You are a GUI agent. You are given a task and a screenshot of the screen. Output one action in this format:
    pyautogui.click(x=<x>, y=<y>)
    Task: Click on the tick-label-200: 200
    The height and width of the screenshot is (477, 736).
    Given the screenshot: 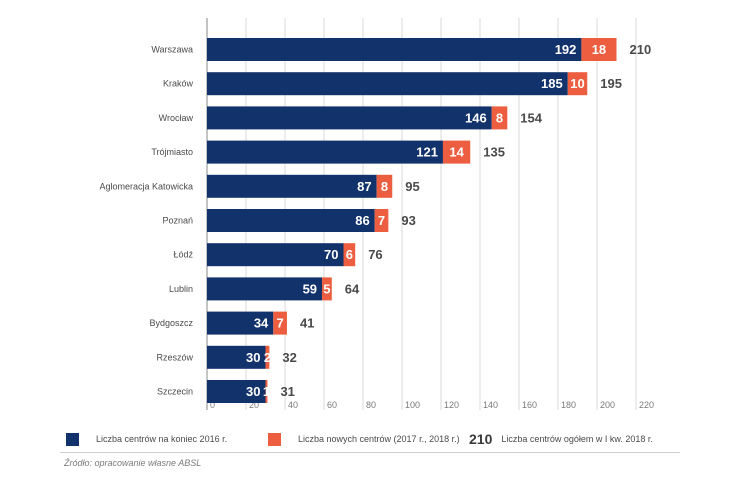 What is the action you would take?
    pyautogui.click(x=607, y=405)
    